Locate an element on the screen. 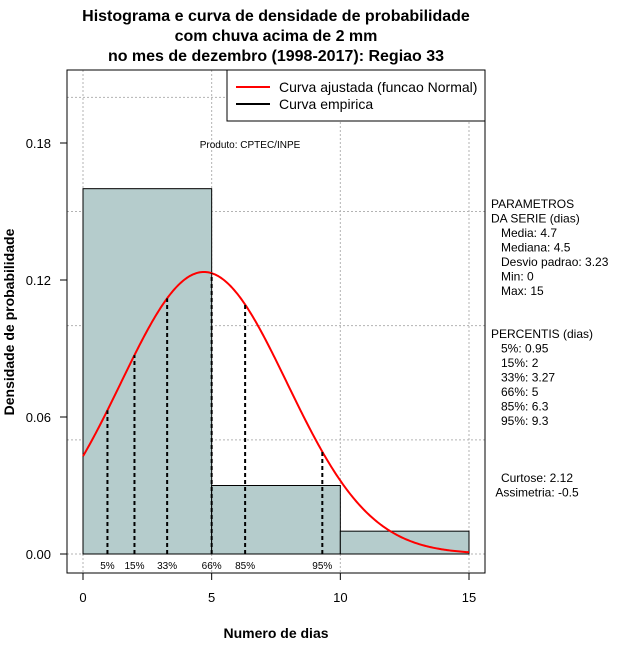 The height and width of the screenshot is (660, 640). side-panel-line: PERCENTIS (dias) is located at coordinates (542, 334).